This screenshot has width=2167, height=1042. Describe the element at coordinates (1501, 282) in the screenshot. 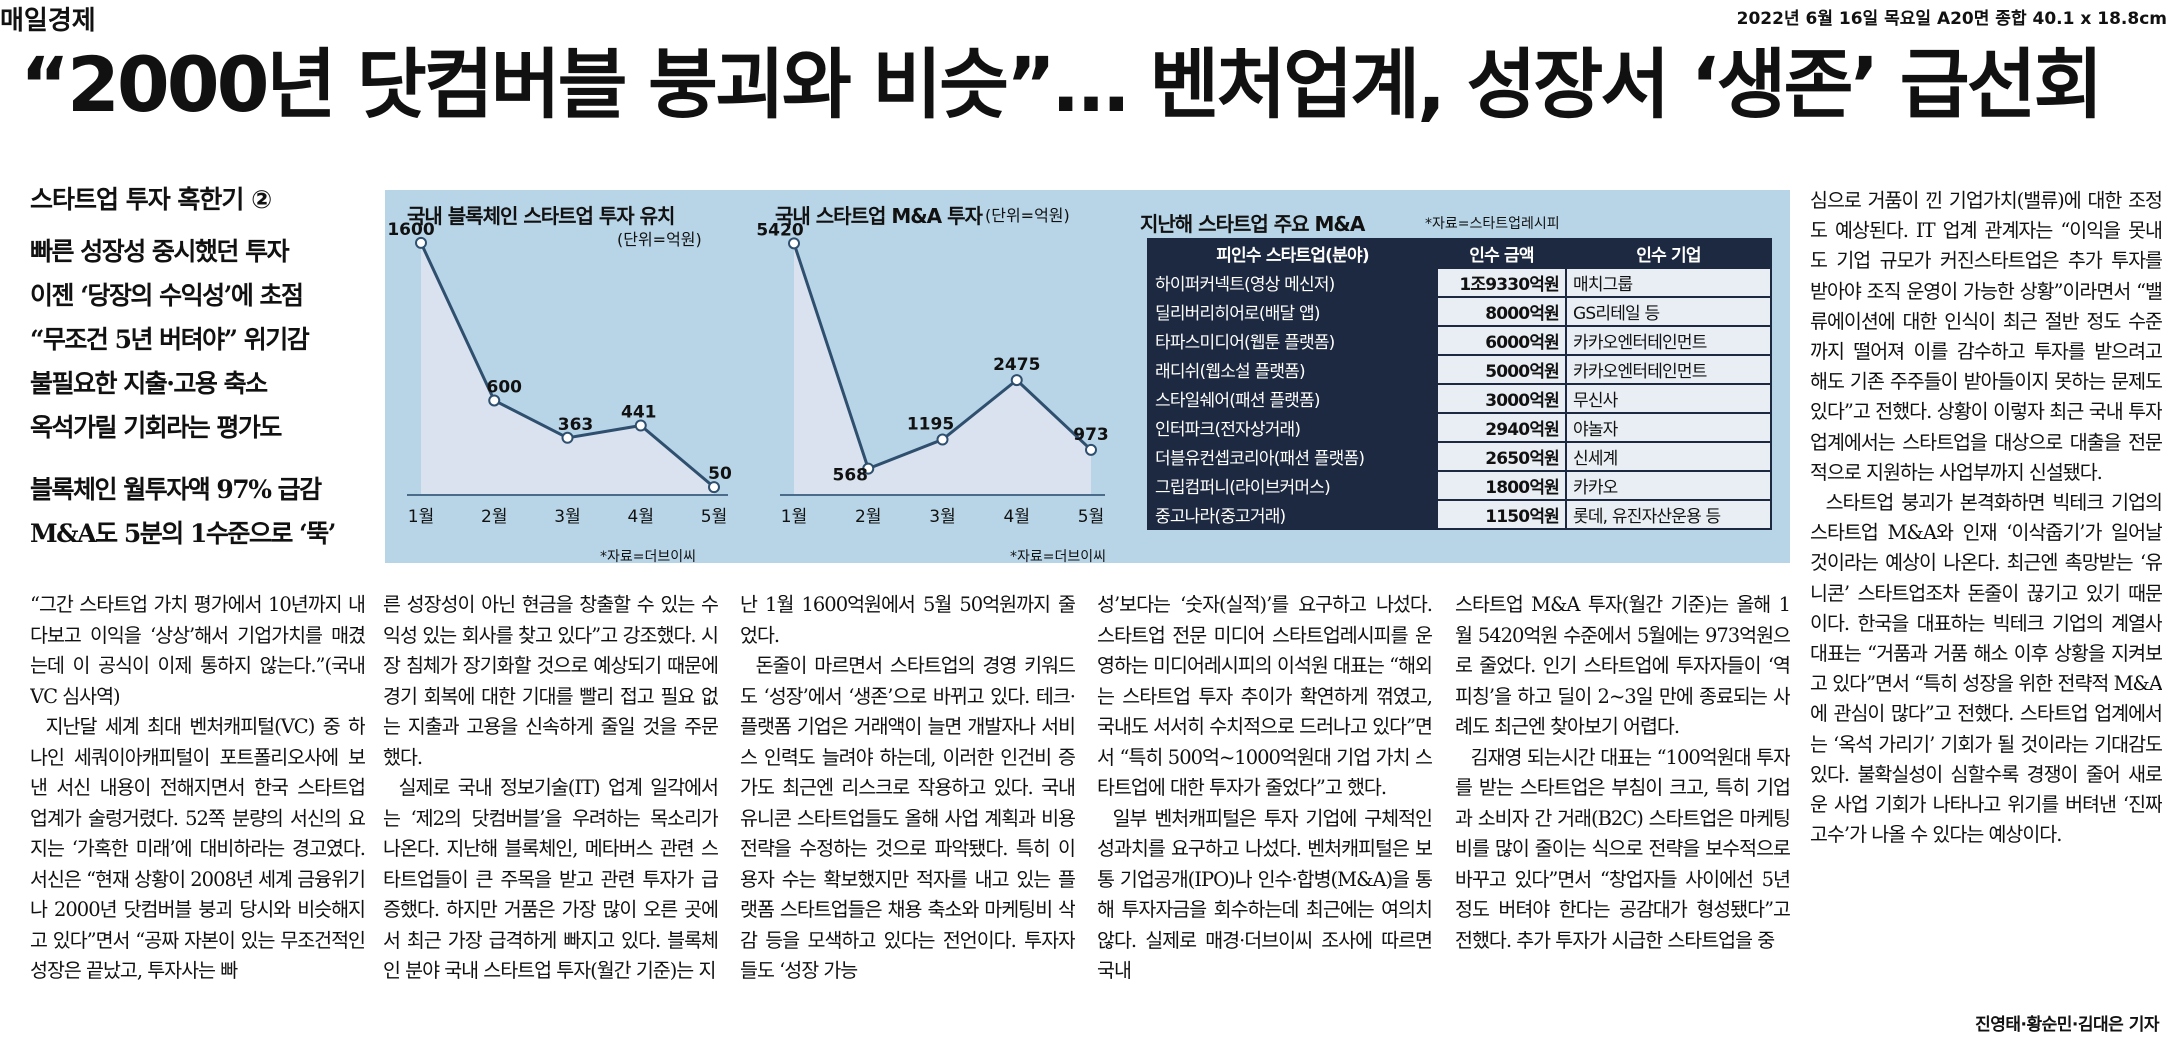

I see `table-cell: 1조9330억원` at that location.